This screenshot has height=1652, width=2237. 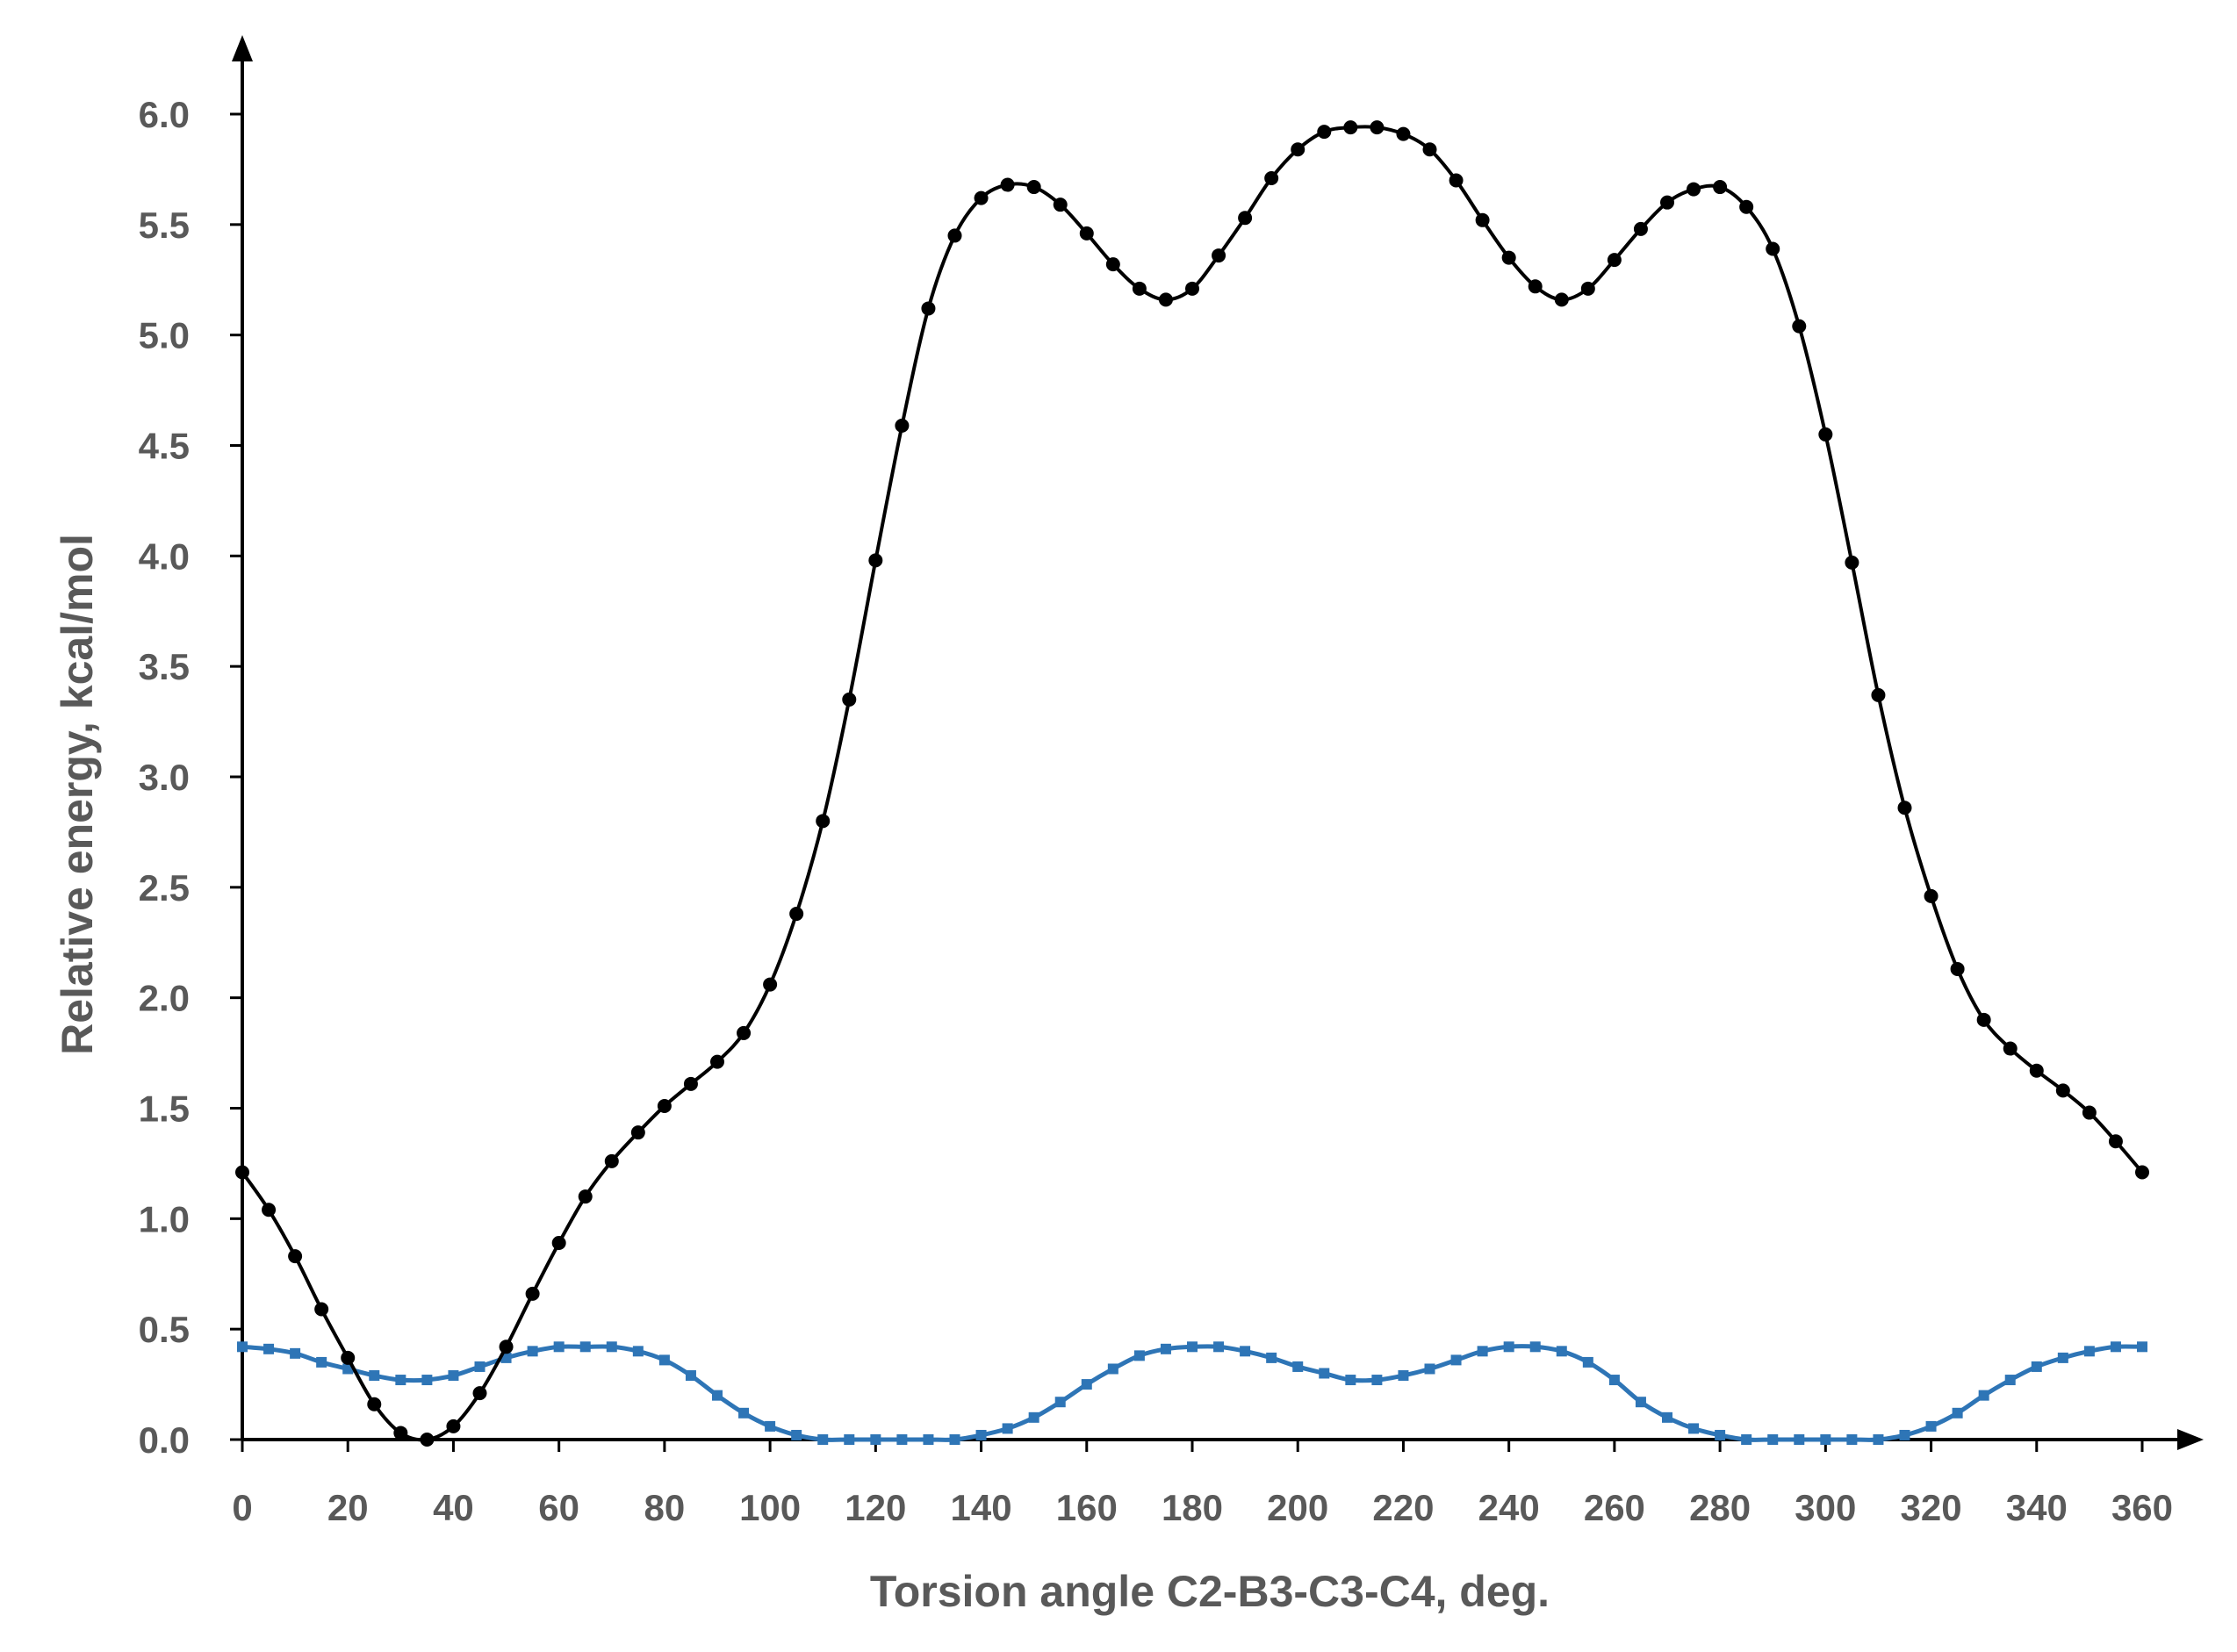 I want to click on x-tick-label: 140, so click(x=982, y=1507).